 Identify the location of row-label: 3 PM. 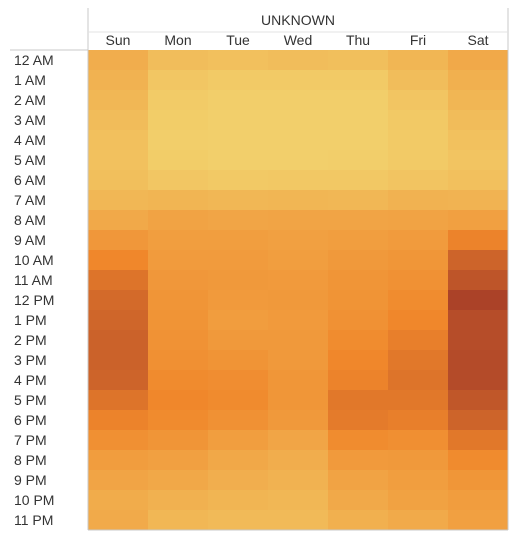
(30, 360).